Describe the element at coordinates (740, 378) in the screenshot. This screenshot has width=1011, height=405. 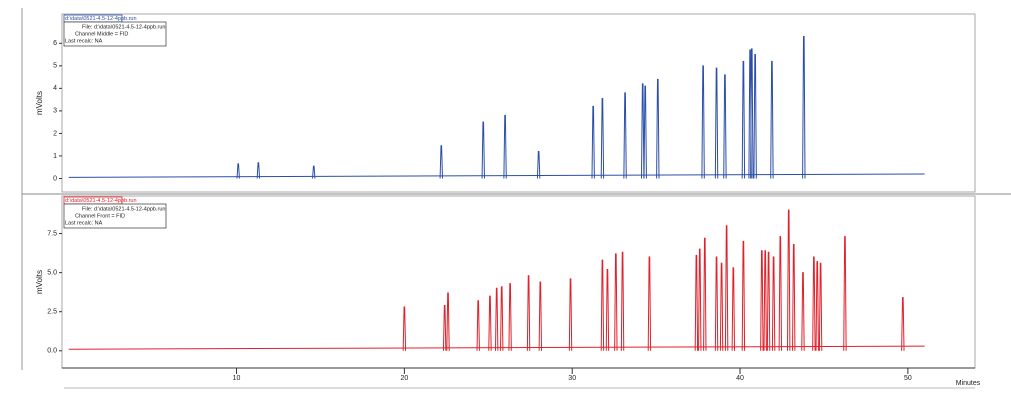
I see `x-tick-label: 40` at that location.